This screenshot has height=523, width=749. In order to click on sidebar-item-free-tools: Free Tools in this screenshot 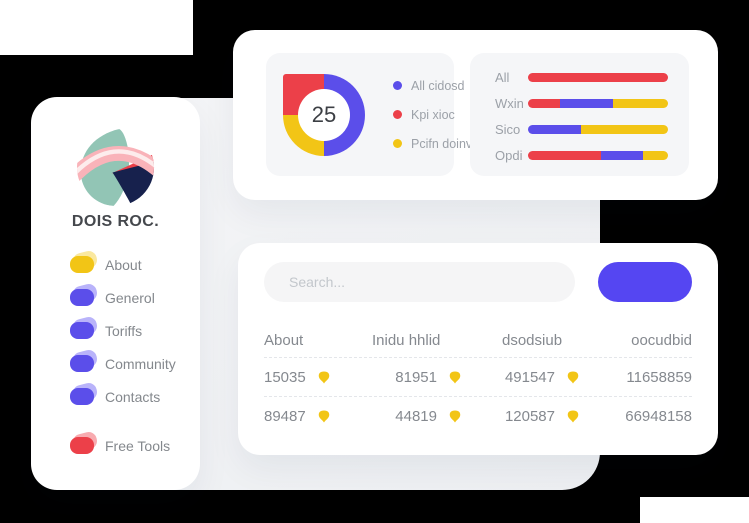, I will do `click(131, 445)`.